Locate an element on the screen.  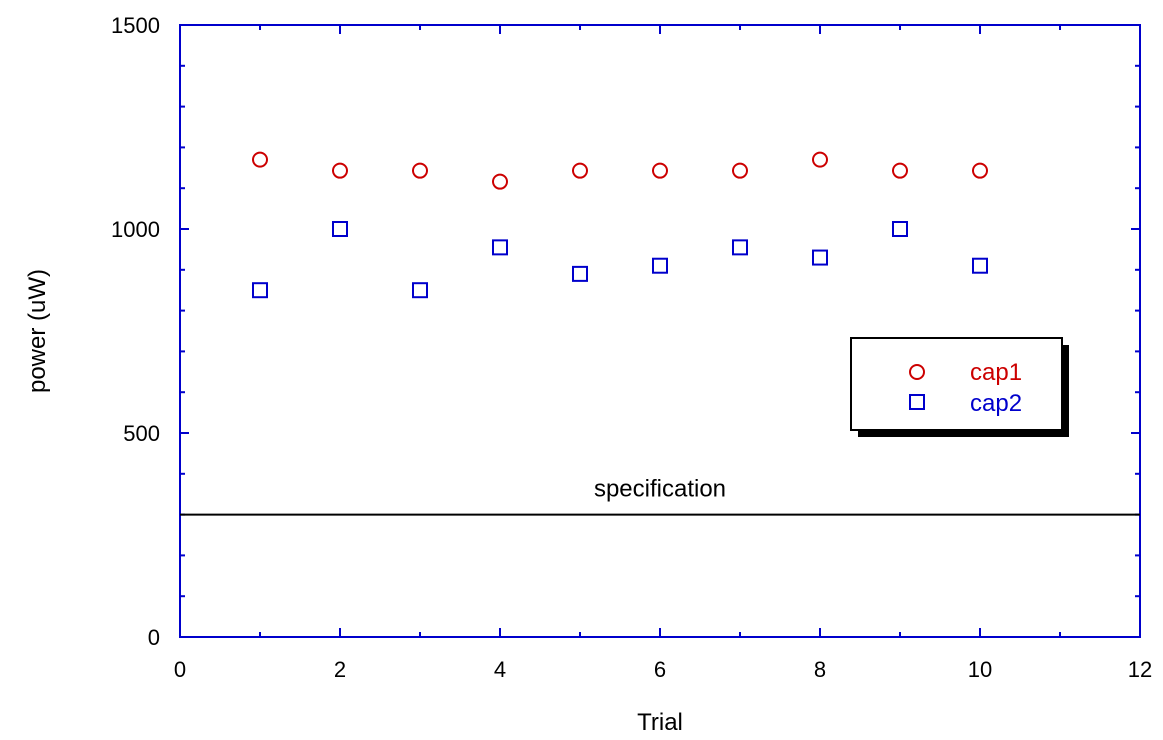
x-tick-label: 0 is located at coordinates (180, 669).